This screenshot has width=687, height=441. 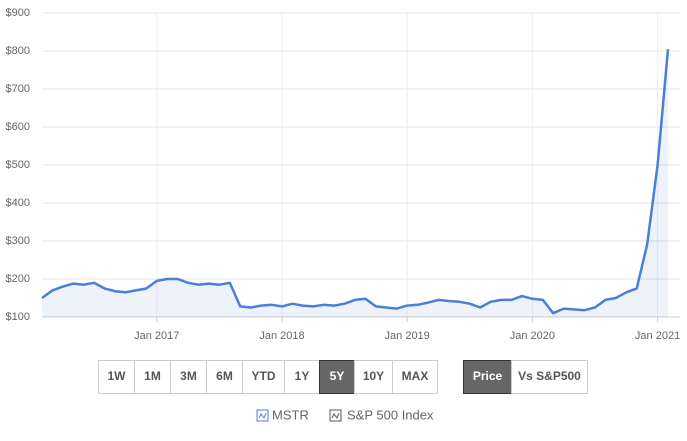 I want to click on button-label: 1W, so click(x=117, y=376).